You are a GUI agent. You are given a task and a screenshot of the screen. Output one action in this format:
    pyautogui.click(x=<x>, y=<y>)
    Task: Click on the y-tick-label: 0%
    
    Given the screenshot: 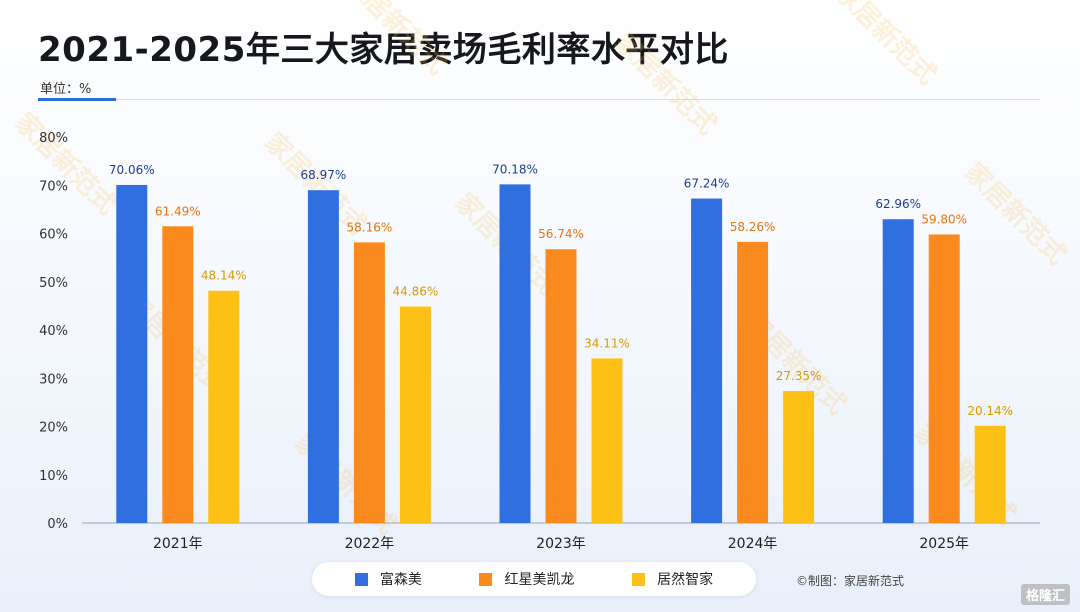 What is the action you would take?
    pyautogui.click(x=57, y=524)
    